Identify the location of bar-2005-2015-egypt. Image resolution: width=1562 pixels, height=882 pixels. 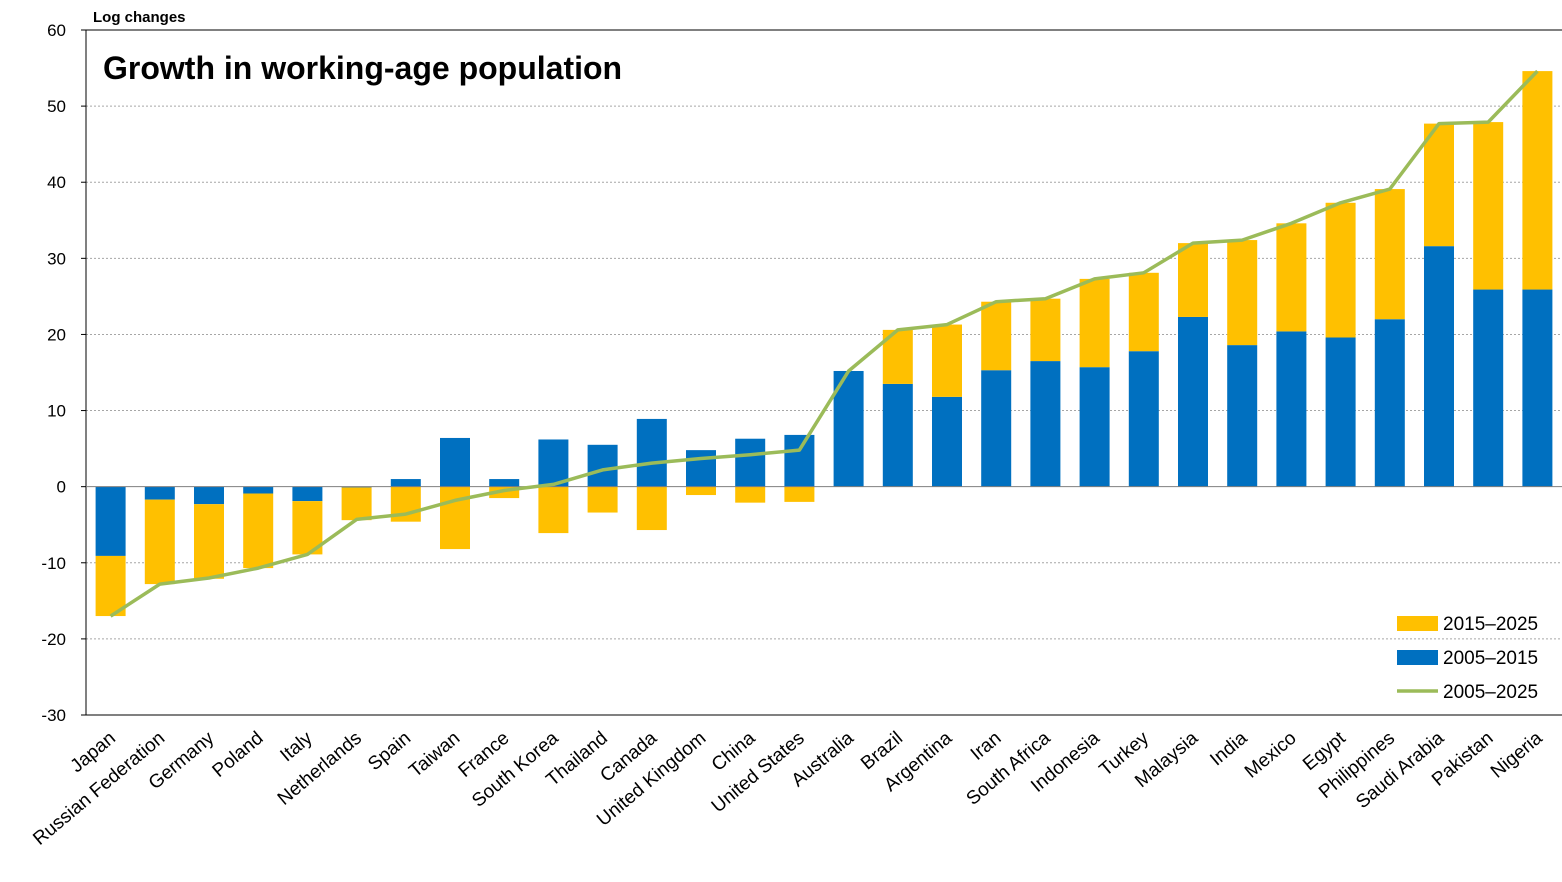
(1340, 412).